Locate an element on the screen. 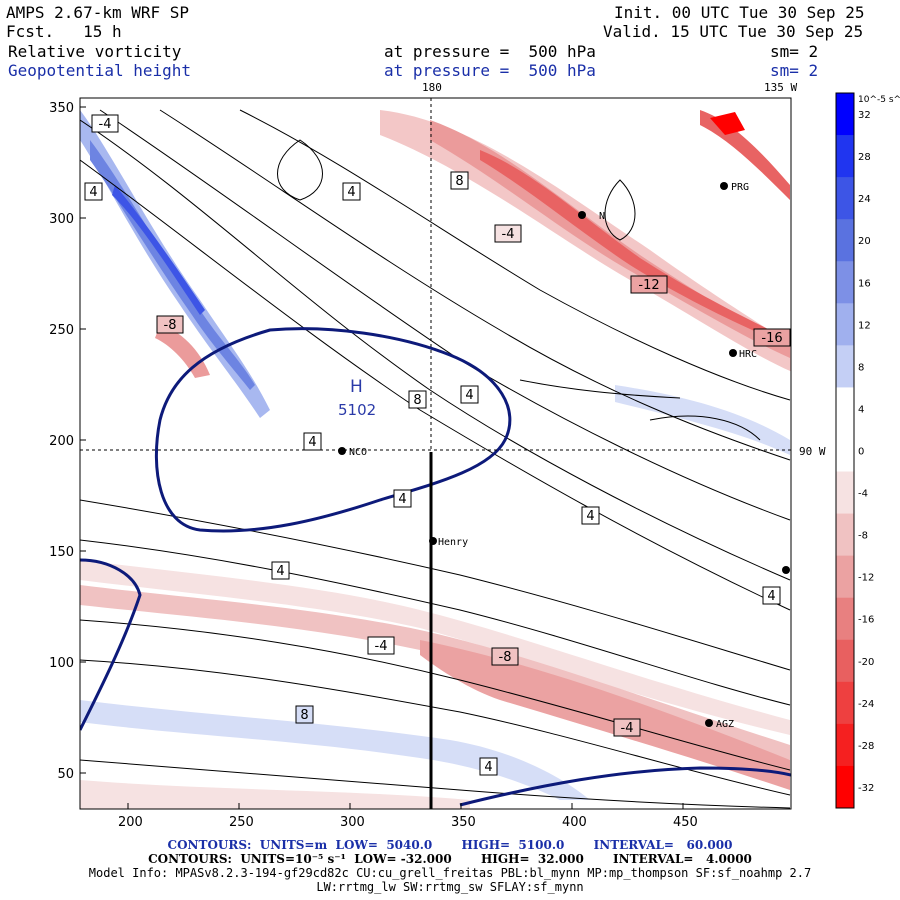 Image resolution: width=900 pixels, height=900 pixels. contour-label: -8 is located at coordinates (505, 657).